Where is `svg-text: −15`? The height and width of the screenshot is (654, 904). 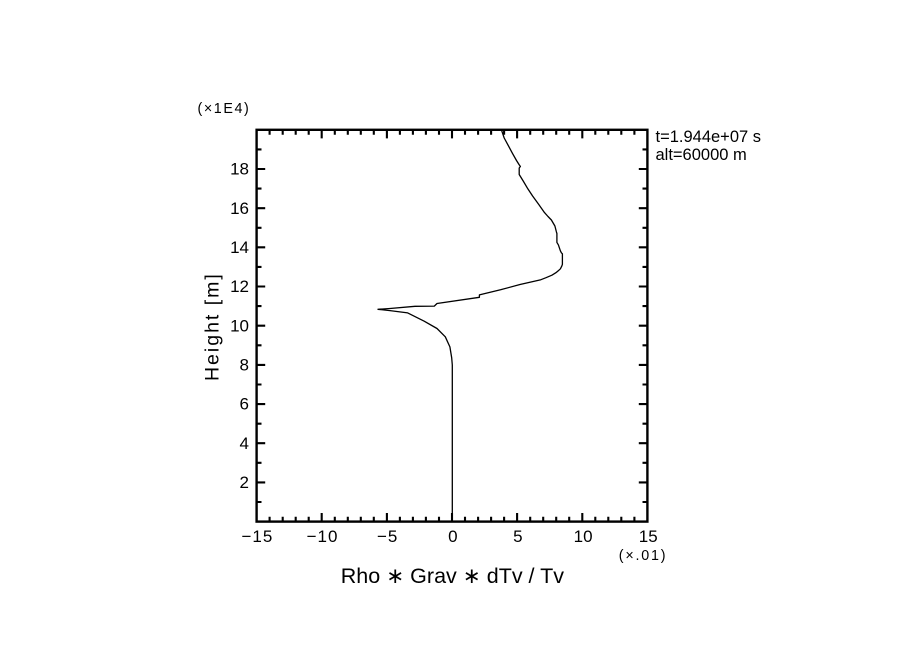
svg-text: −15 is located at coordinates (257, 536).